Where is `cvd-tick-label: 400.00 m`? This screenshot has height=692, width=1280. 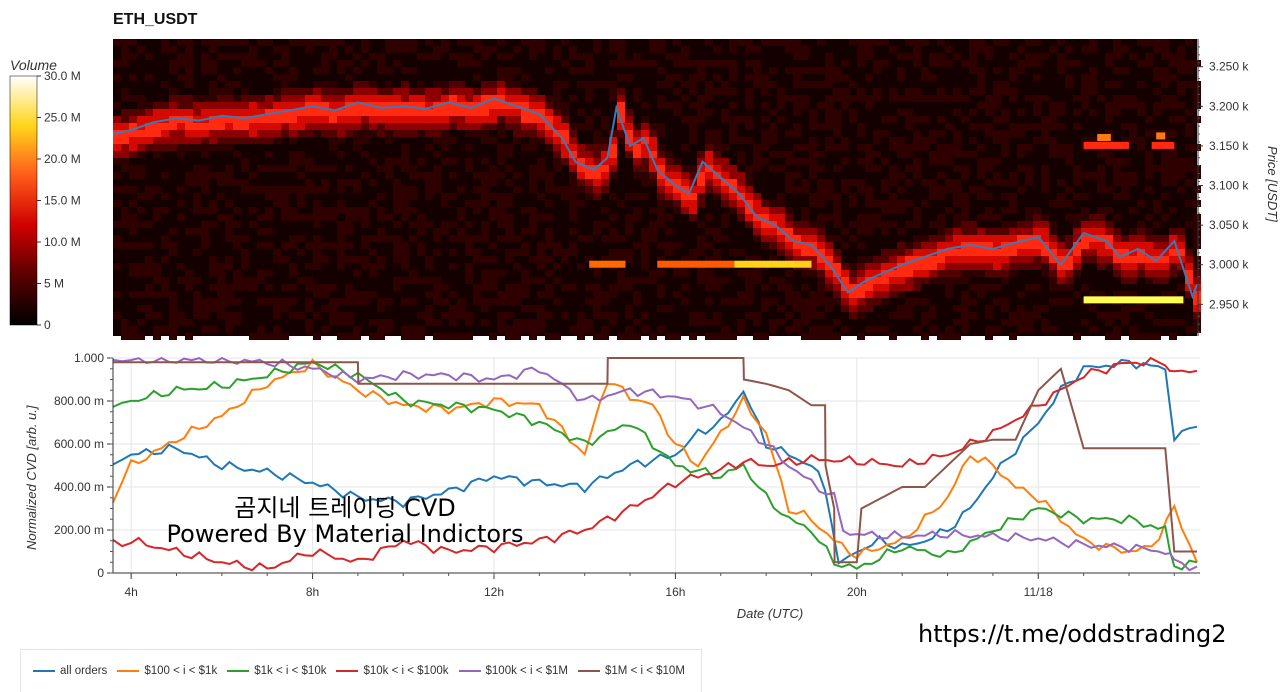
cvd-tick-label: 400.00 m is located at coordinates (79, 487).